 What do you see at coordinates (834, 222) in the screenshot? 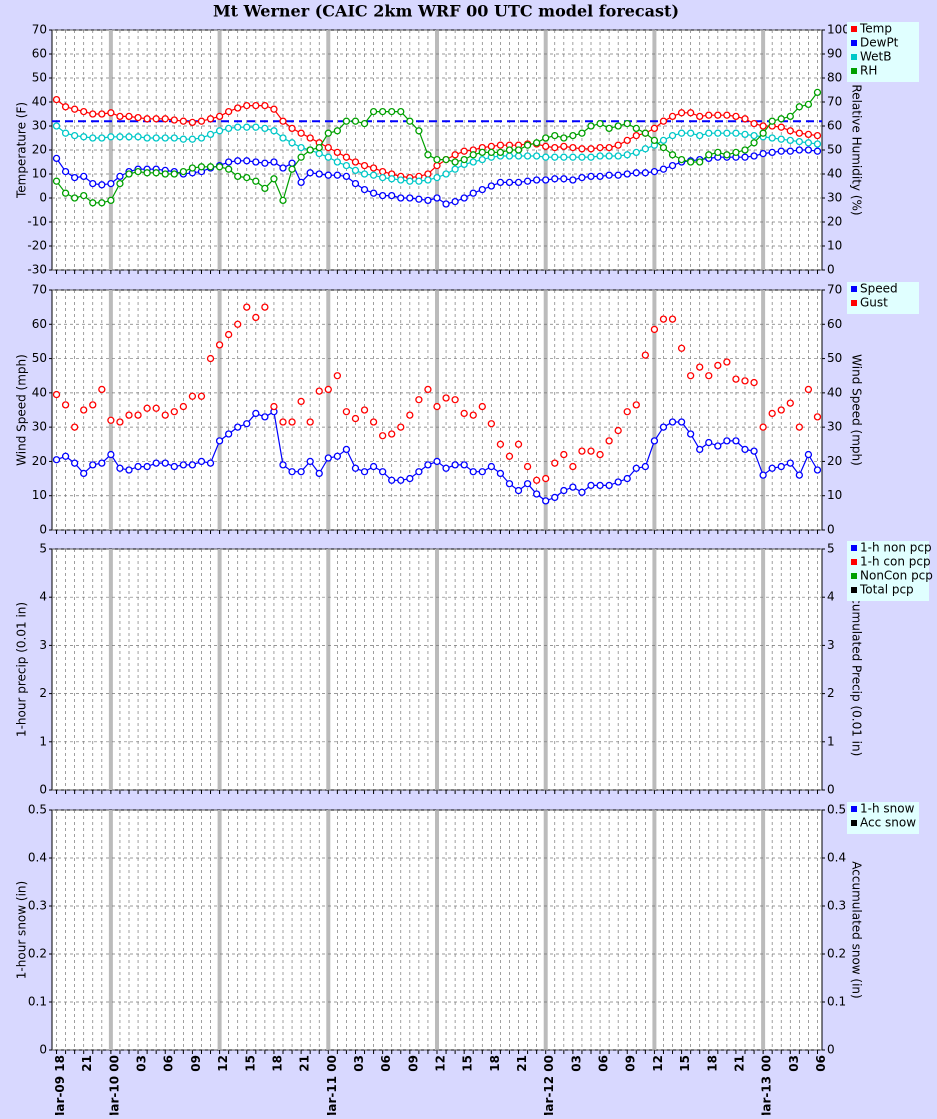
I see `y2-tick-label: 20` at bounding box center [834, 222].